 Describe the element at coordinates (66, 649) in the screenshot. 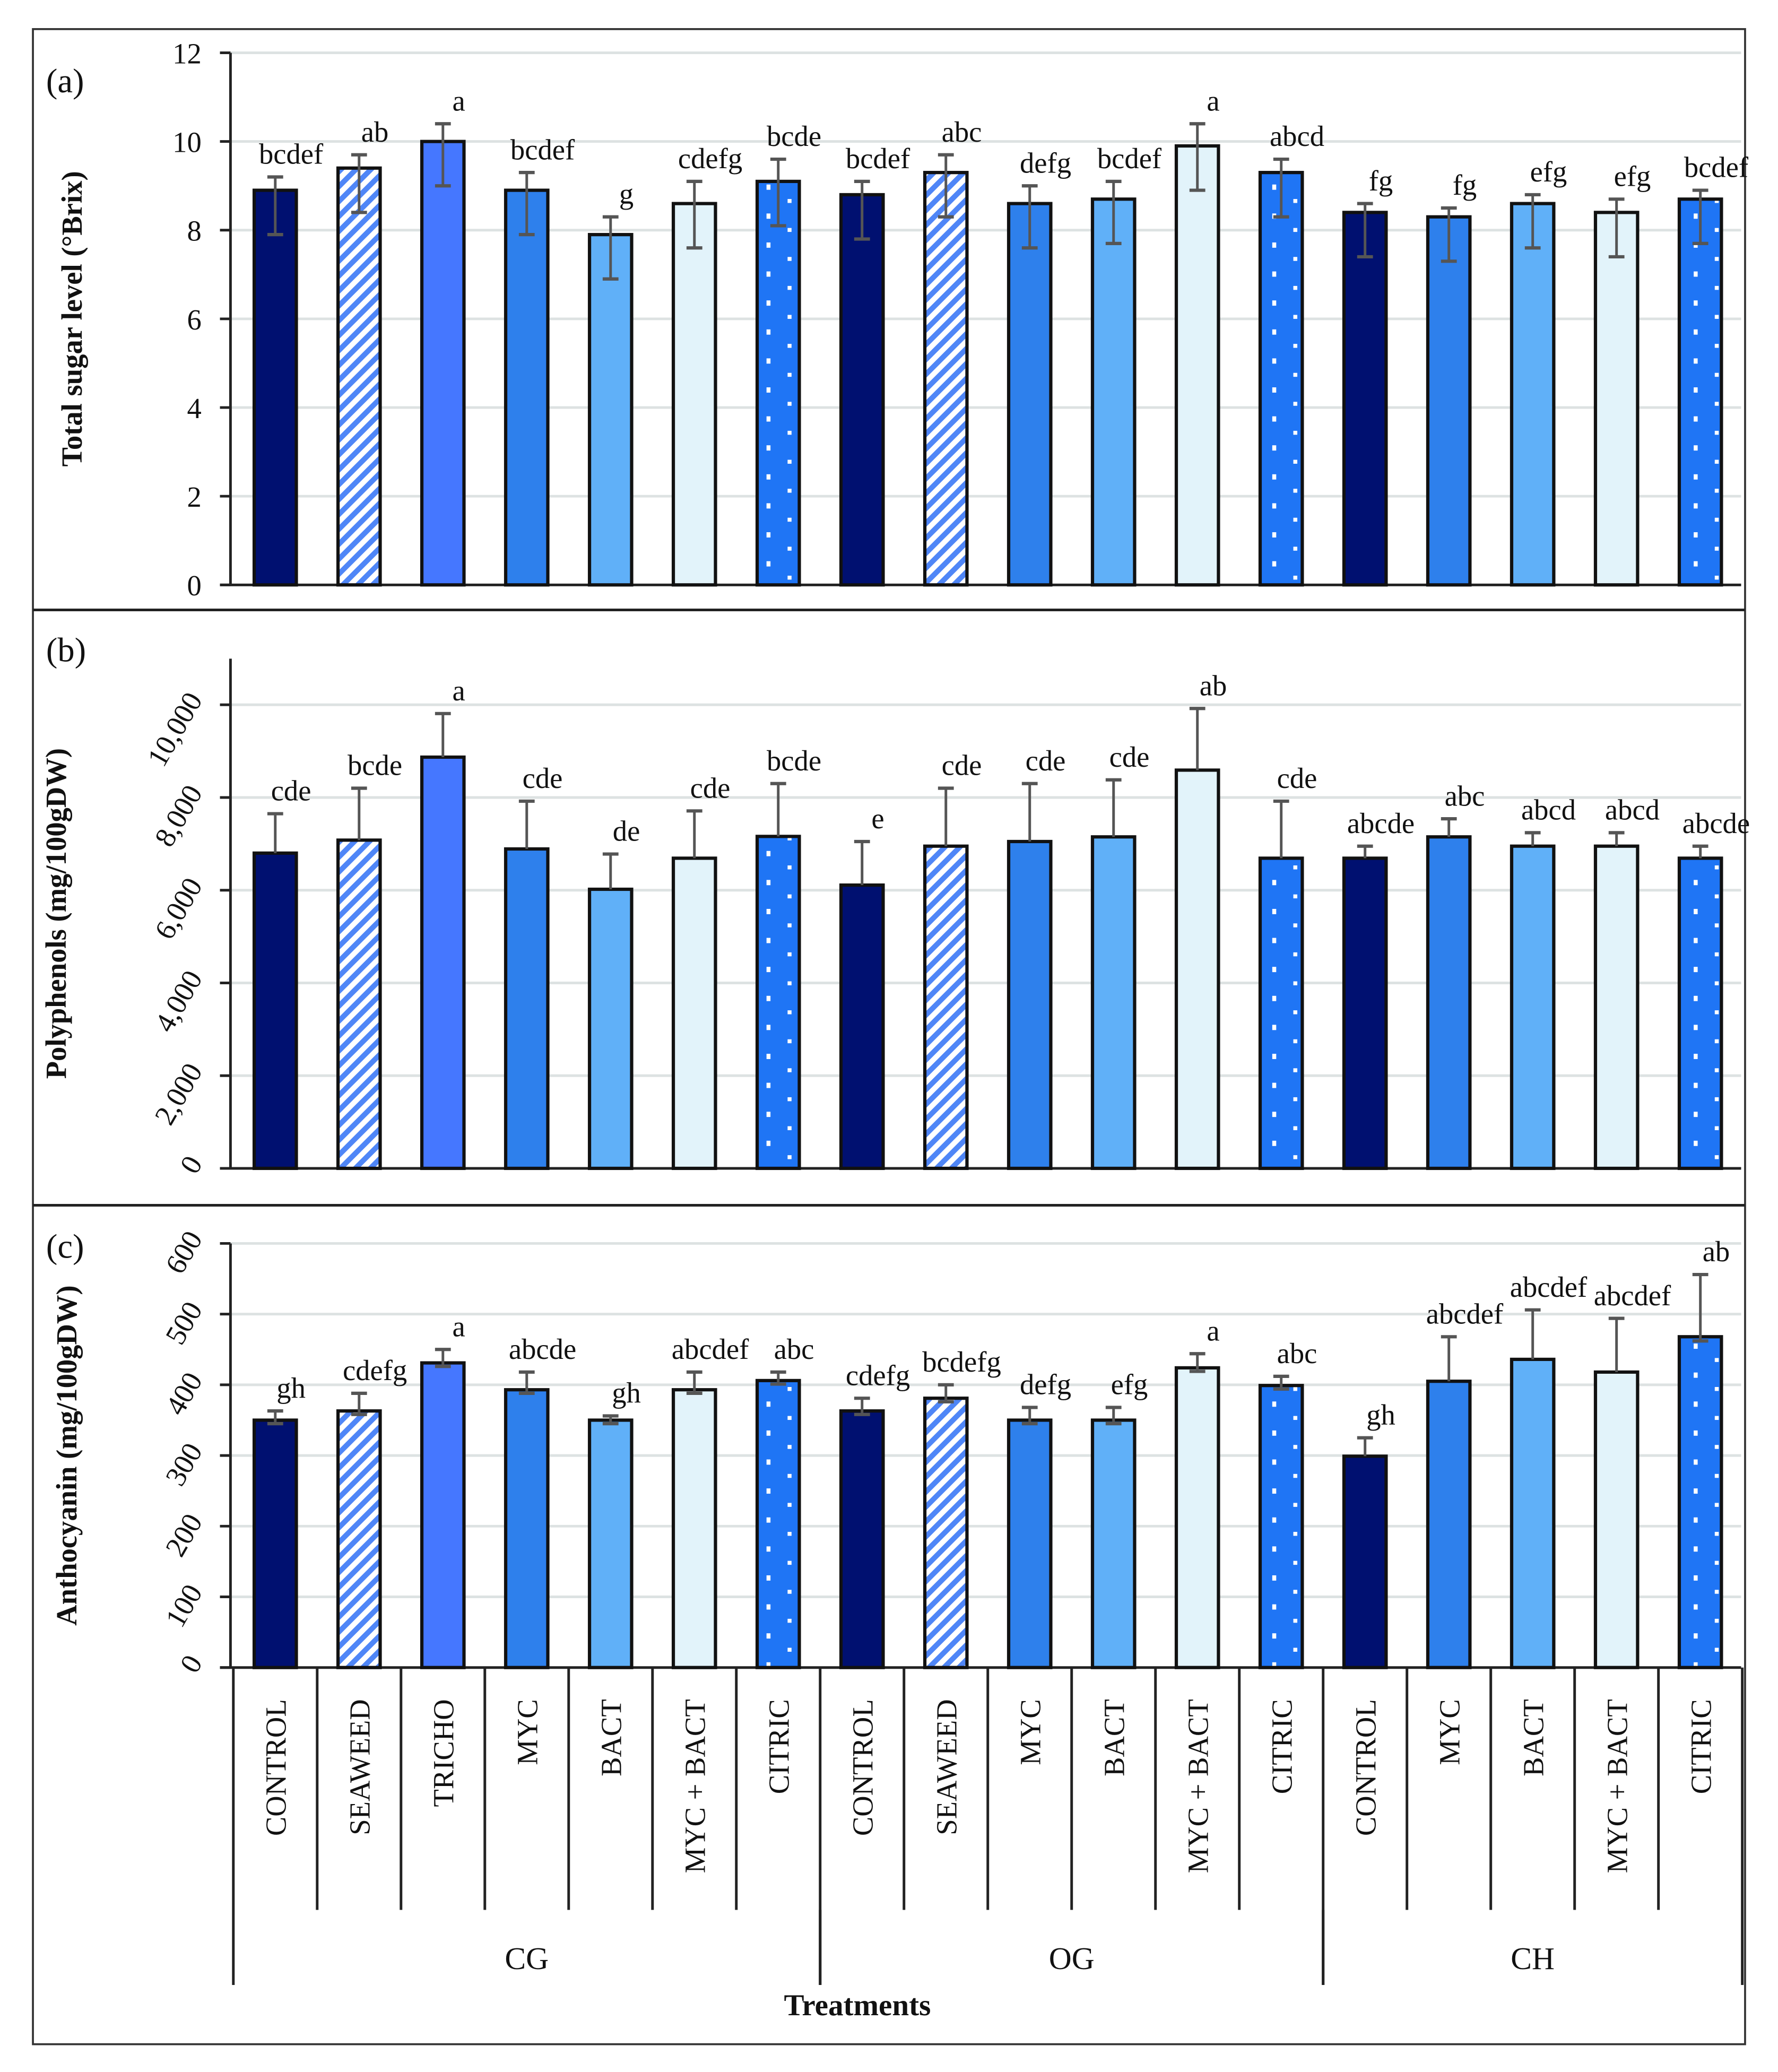

I see `panel-label: (b)` at that location.